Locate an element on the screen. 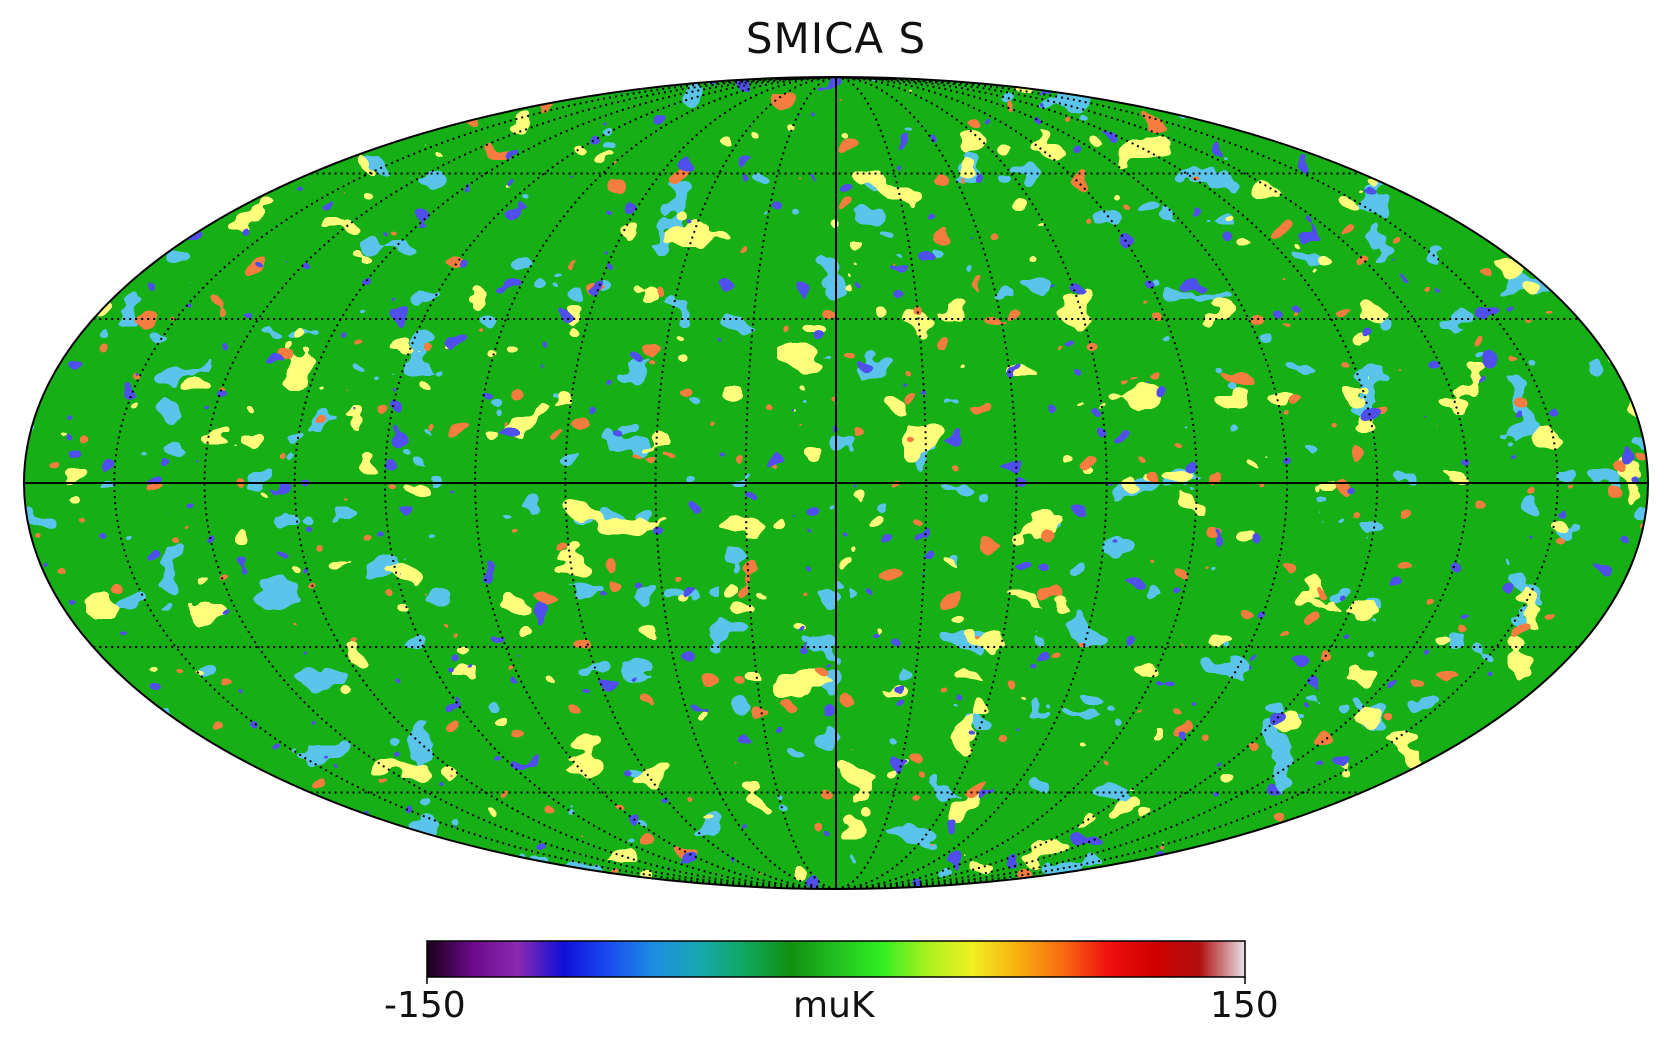 This screenshot has height=1050, width=1672. colorbar is located at coordinates (836, 959).